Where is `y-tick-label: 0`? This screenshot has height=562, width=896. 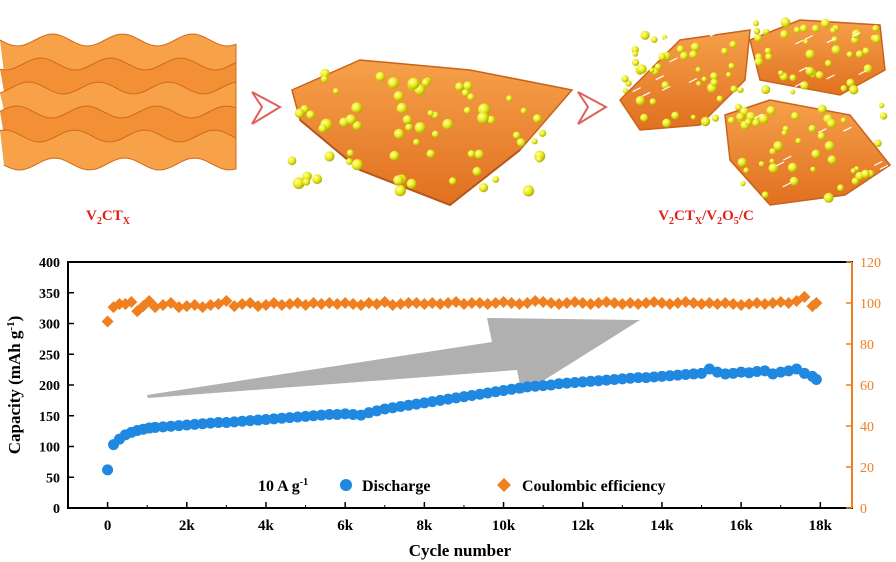
y-tick-label: 0 is located at coordinates (56, 509).